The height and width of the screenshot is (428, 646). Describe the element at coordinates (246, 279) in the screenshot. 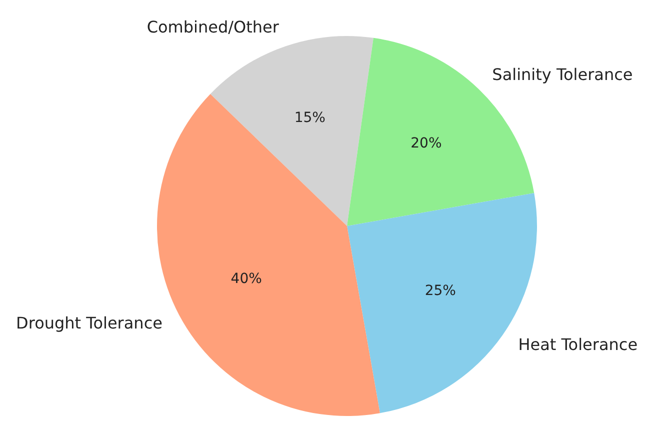

I see `data-label: 40%` at that location.